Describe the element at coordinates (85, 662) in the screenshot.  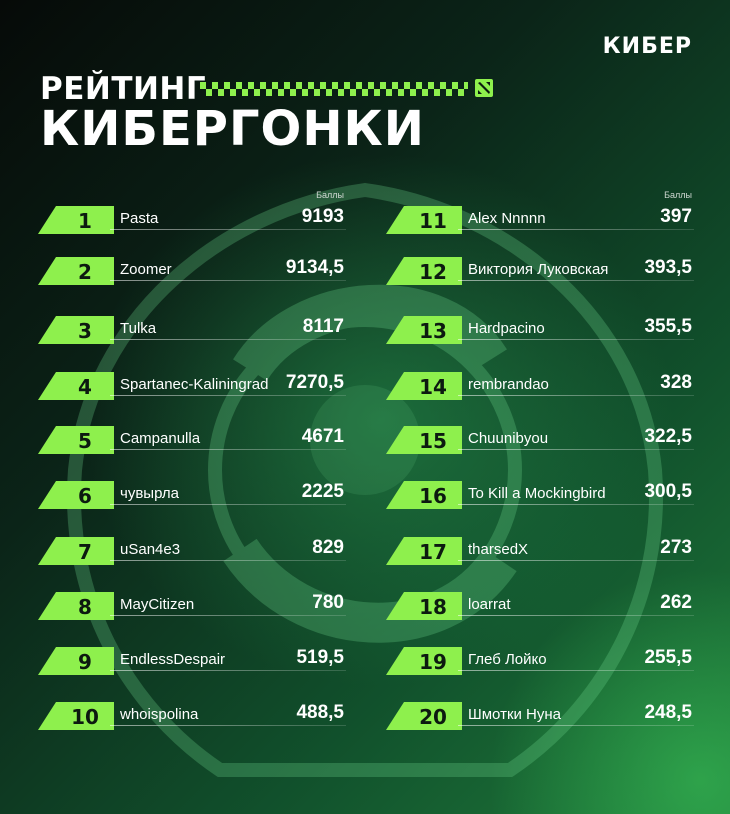
I see `rank-number: 9` at that location.